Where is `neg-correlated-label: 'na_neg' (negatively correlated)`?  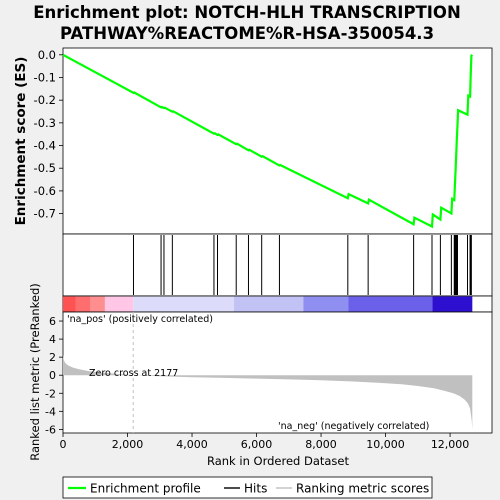 neg-correlated-label: 'na_neg' (negatively correlated) is located at coordinates (353, 426).